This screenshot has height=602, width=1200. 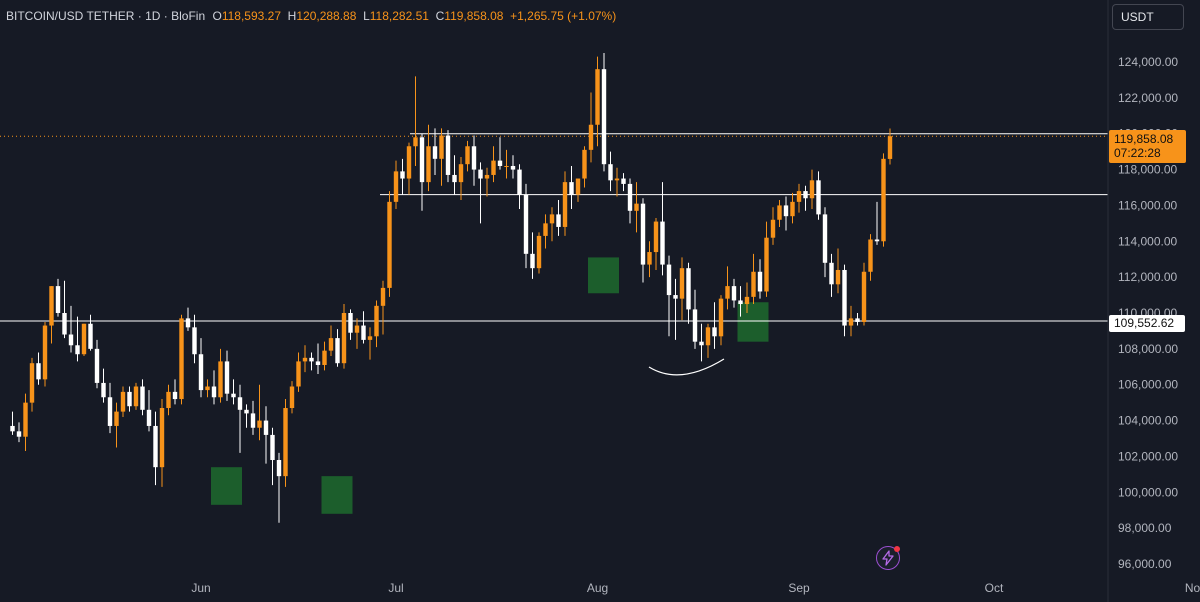 I want to click on symbol-title: BITCOIN/USD TETHER · 1D · BloFin, so click(x=106, y=16).